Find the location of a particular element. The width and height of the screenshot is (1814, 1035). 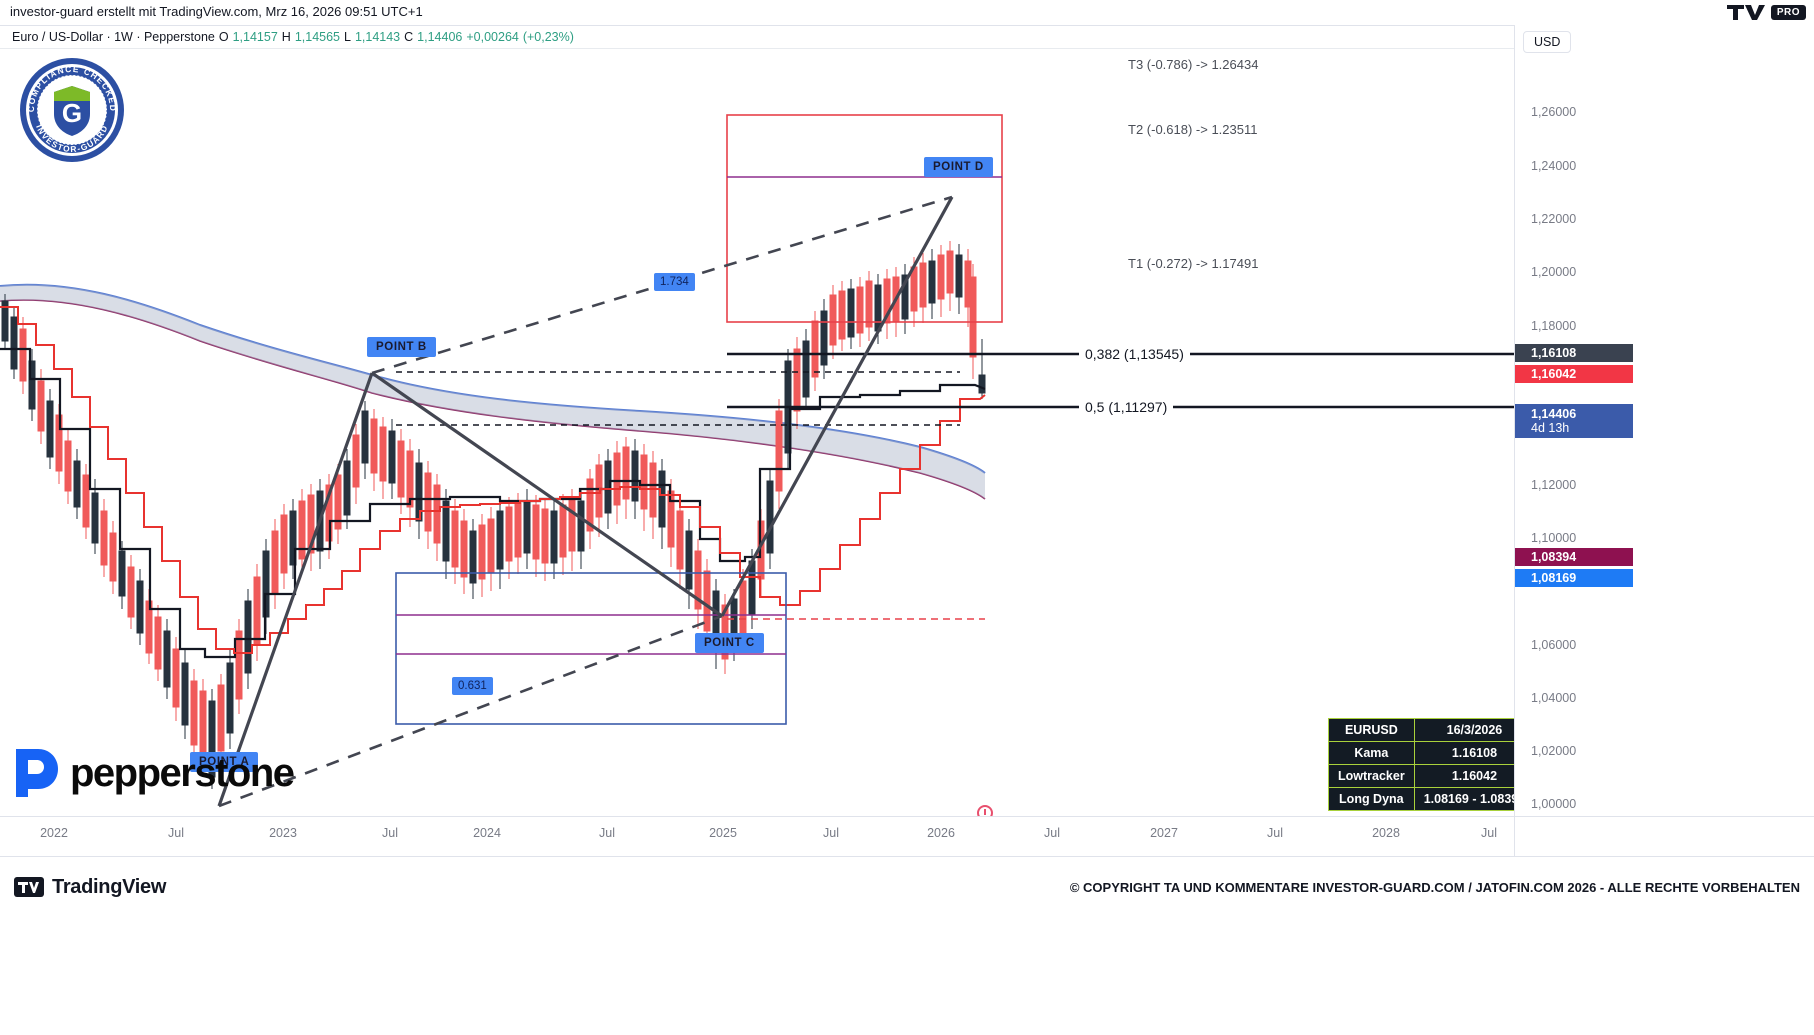

cloud-fill is located at coordinates (492, 391).